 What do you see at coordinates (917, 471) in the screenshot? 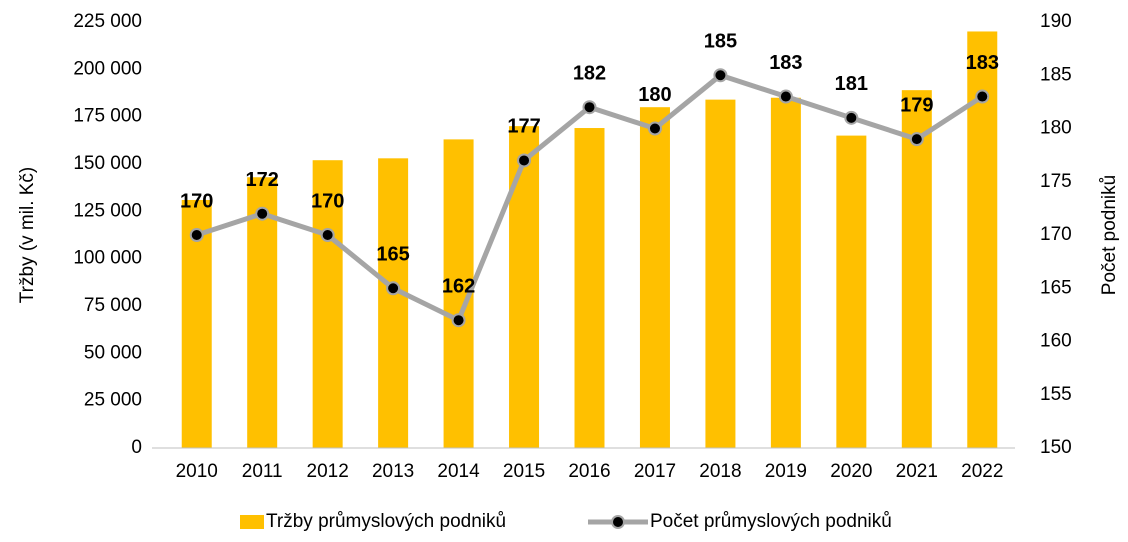
I see `x-tick-label: 2021` at bounding box center [917, 471].